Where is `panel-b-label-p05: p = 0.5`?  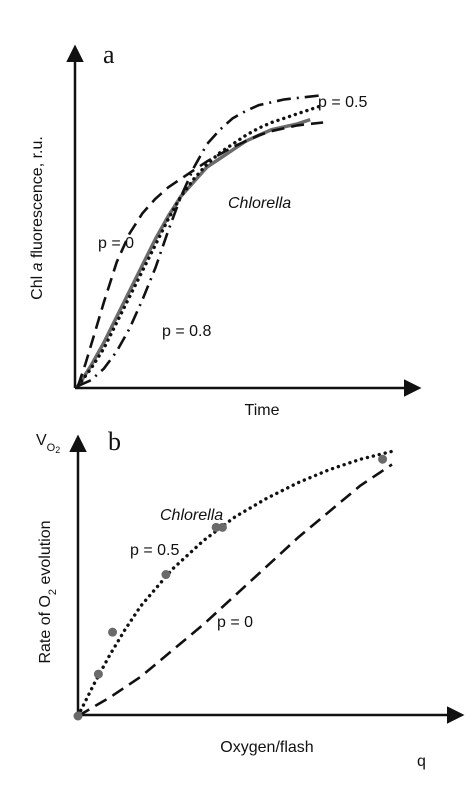 panel-b-label-p05: p = 0.5 is located at coordinates (154, 550).